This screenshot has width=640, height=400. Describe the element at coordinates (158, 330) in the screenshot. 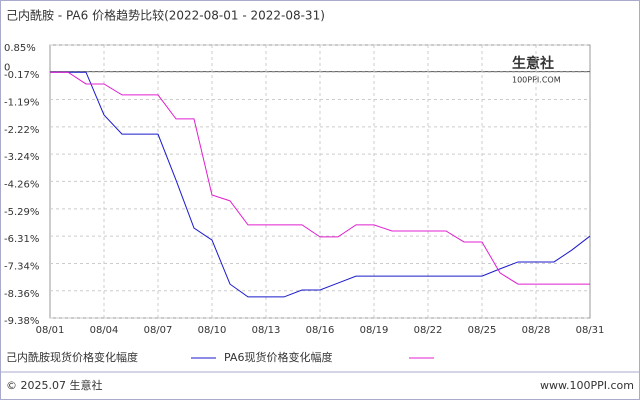

I see `x-tick-label: 08/07` at that location.